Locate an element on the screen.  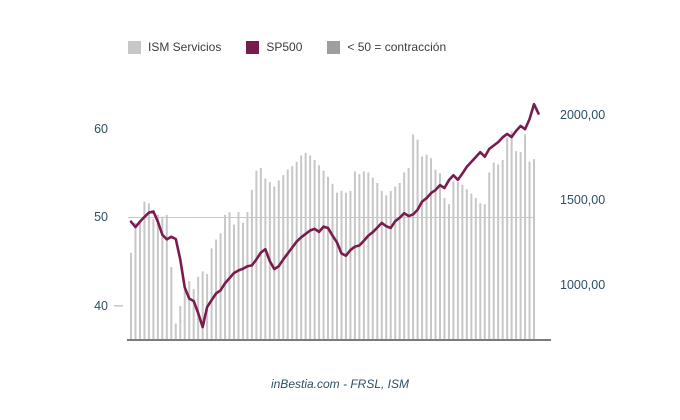
legend-label-contraction-threshold: < 50 = contracción is located at coordinates (397, 47).